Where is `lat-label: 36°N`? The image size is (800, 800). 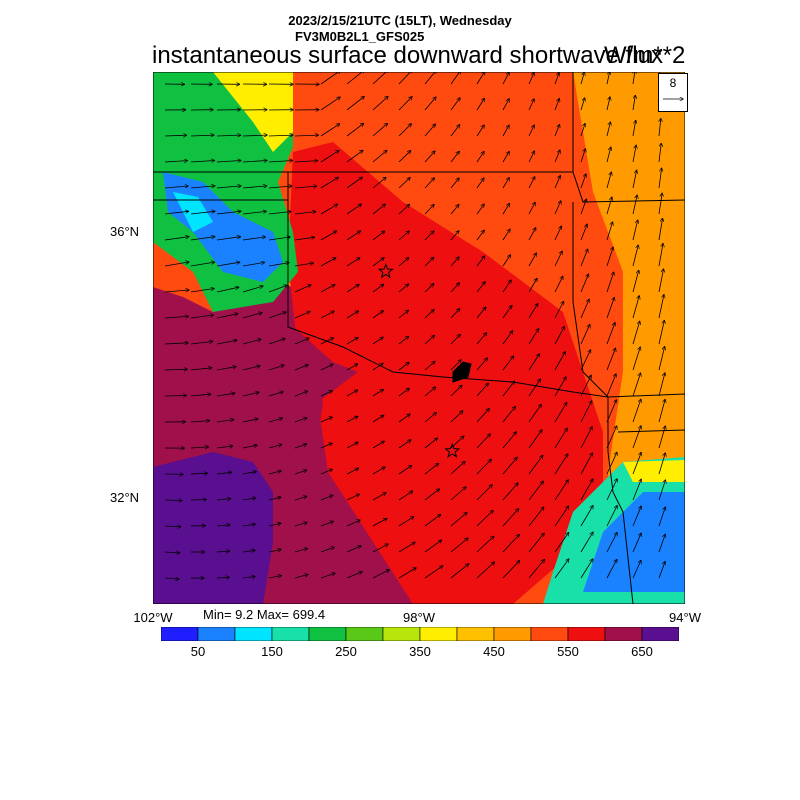
lat-label: 36°N is located at coordinates (125, 231).